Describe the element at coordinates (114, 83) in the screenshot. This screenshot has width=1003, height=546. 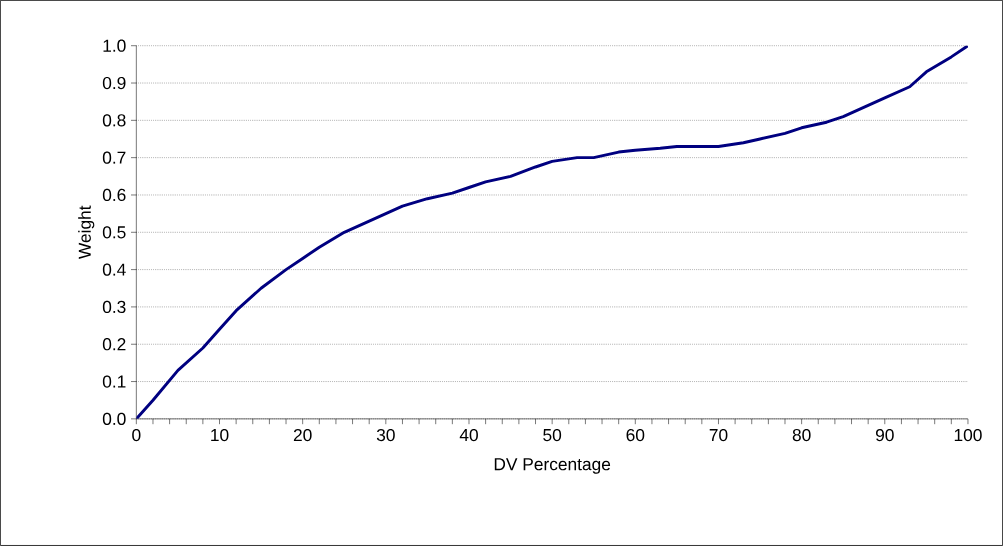
I see `y-tick-label: 0.9` at that location.